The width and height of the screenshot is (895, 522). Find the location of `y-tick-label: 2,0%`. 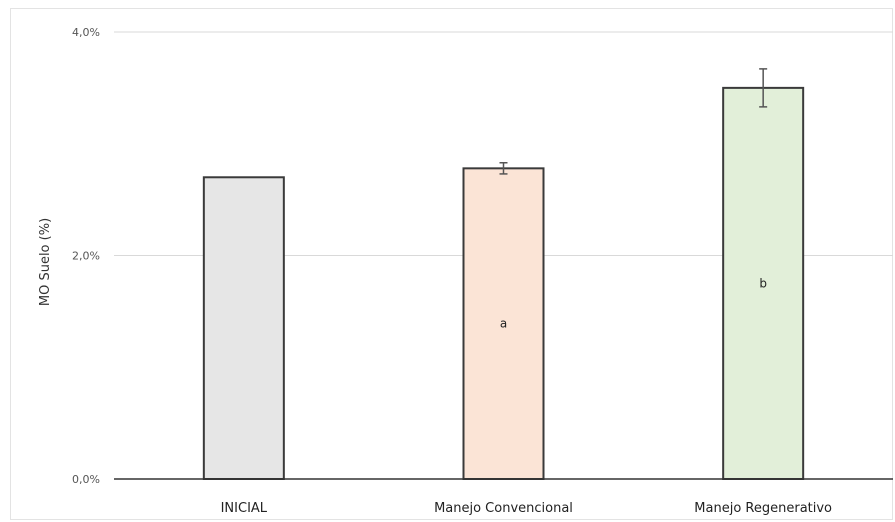

y-tick-label: 2,0% is located at coordinates (86, 256).